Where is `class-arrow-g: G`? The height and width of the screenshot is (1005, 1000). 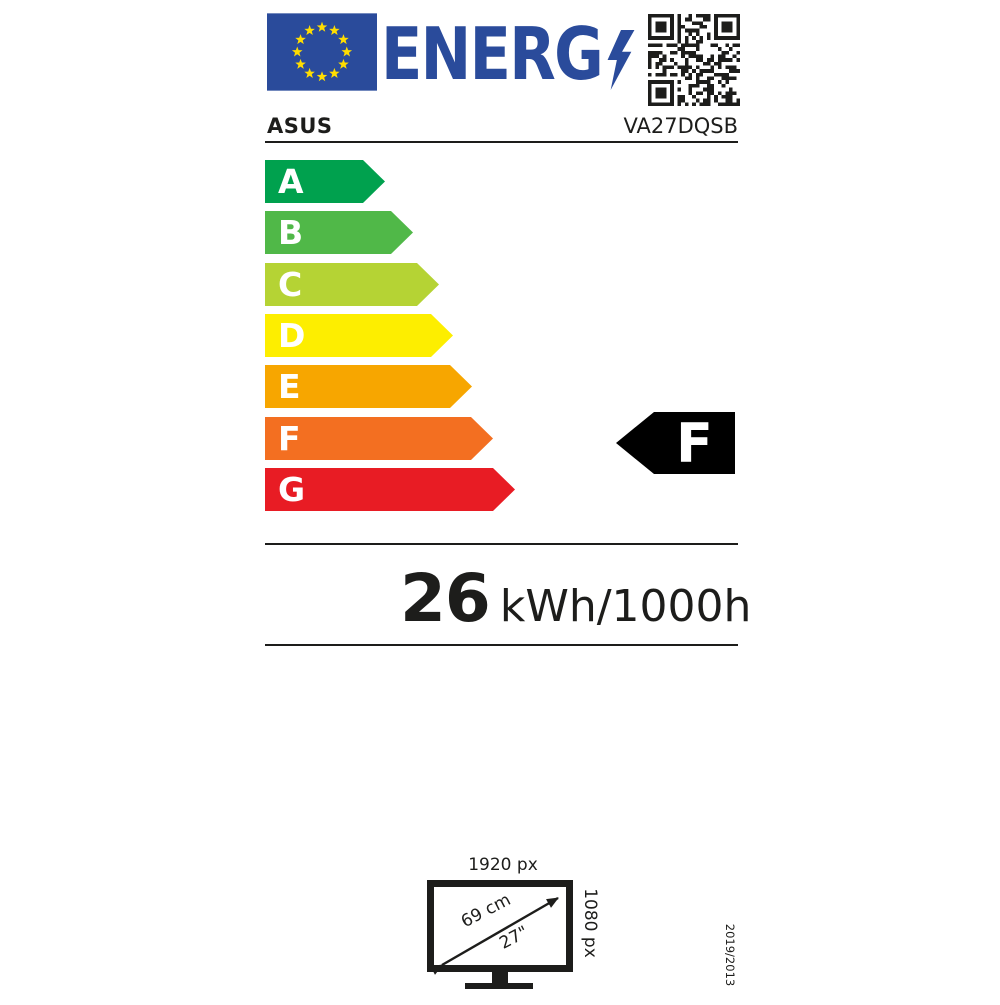 class-arrow-g: G is located at coordinates (390, 489).